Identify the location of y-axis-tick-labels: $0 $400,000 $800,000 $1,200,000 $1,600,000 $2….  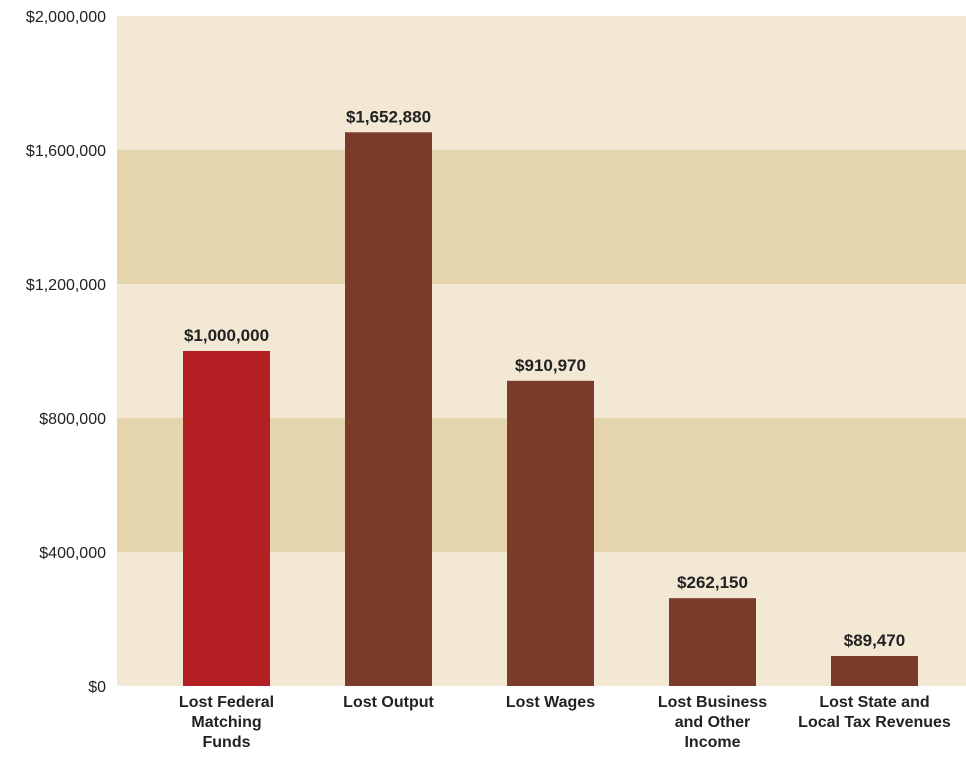
(66, 352).